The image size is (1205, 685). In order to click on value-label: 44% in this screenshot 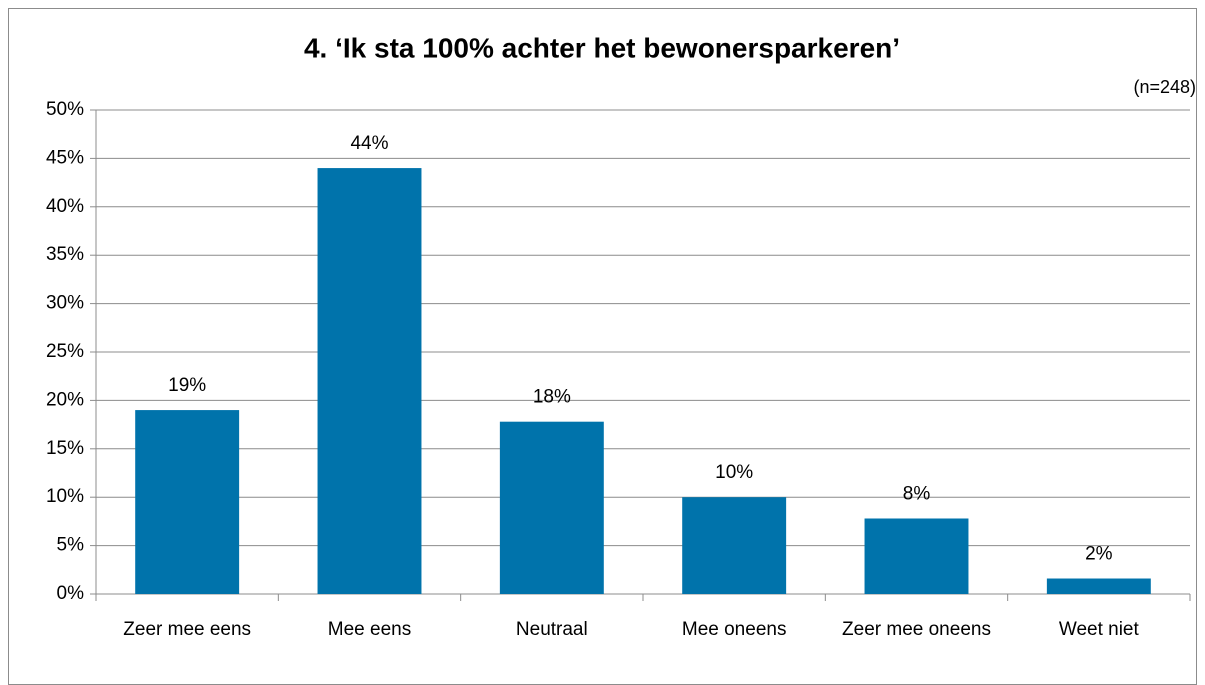, I will do `click(369, 143)`.